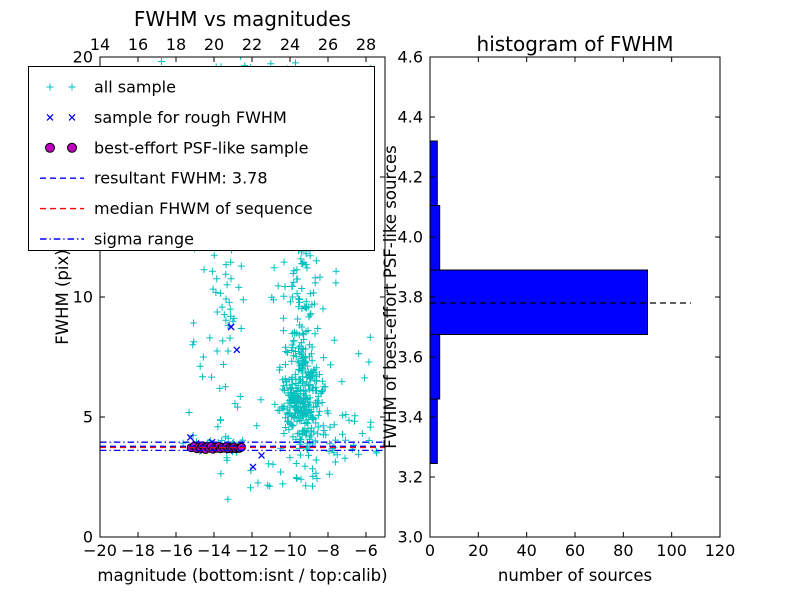 The image size is (800, 600). Describe the element at coordinates (144, 239) in the screenshot. I see `legend-label: sigma range` at that location.